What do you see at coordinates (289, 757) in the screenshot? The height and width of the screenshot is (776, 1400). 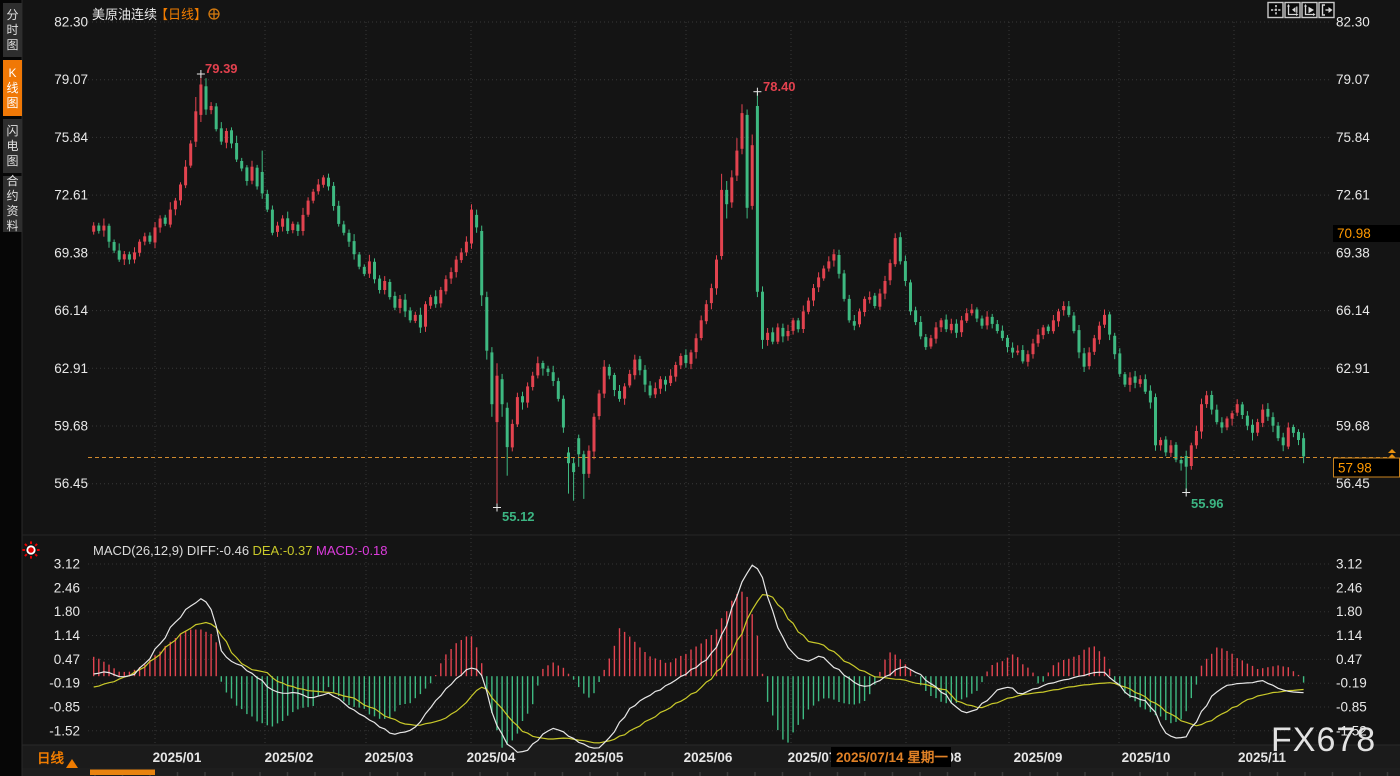 I see `svg-text: 2025/02` at bounding box center [289, 757].